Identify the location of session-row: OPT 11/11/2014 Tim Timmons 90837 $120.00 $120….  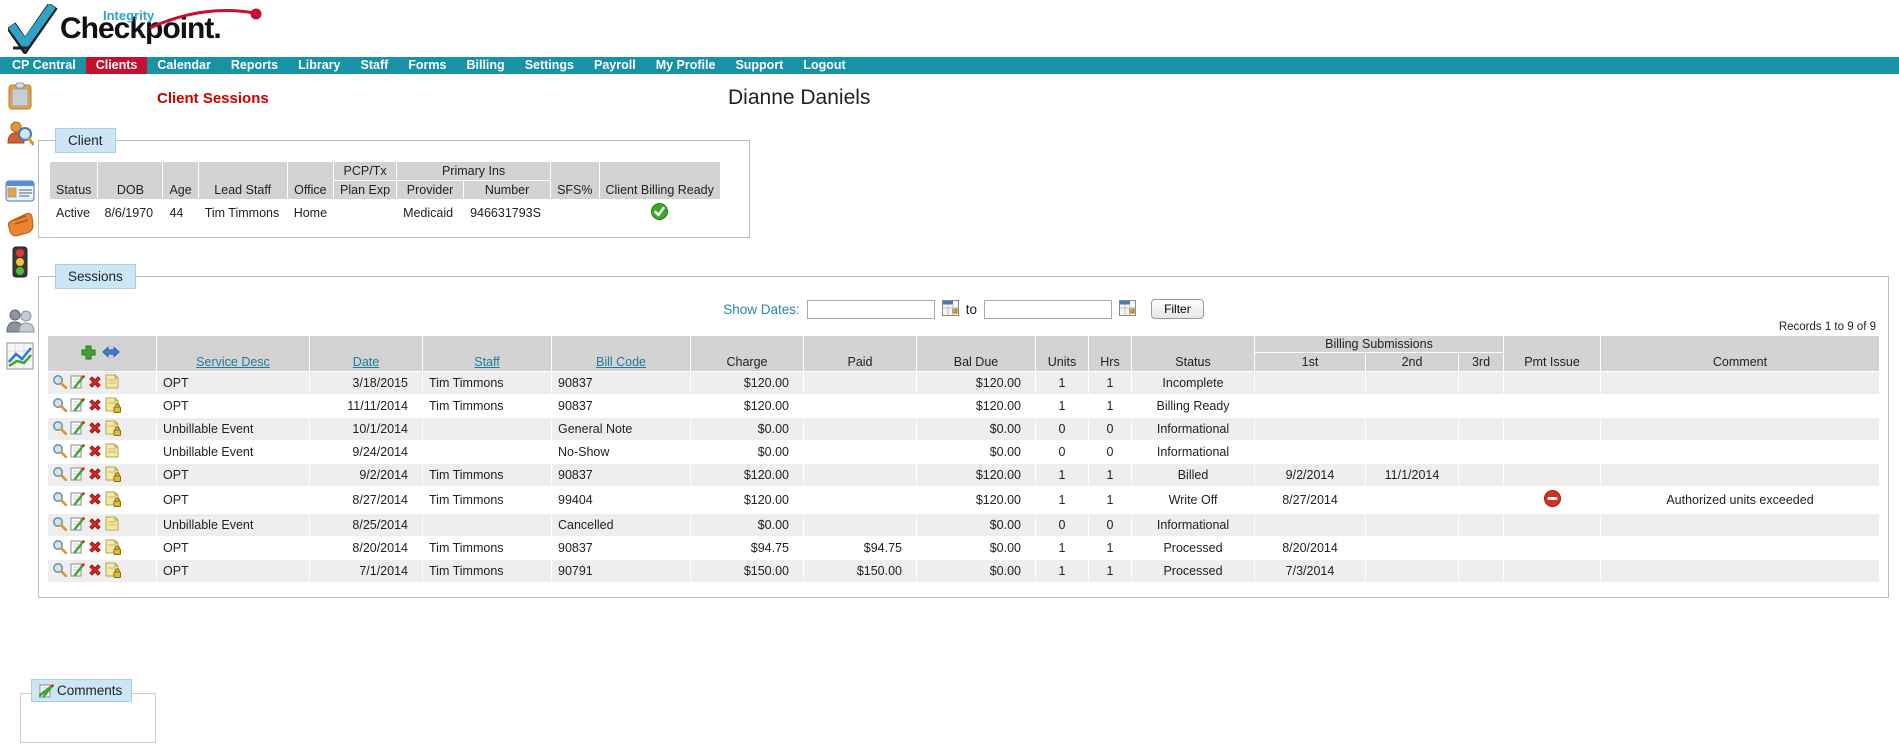
(963, 406).